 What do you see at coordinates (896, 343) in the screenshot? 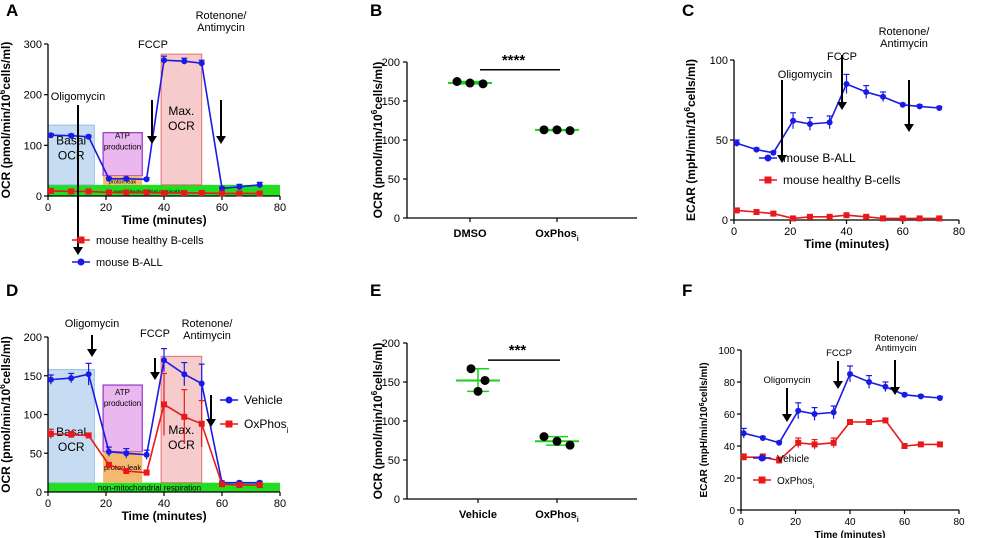
I see `injection-label: Rotenone/Antimycin` at bounding box center [896, 343].